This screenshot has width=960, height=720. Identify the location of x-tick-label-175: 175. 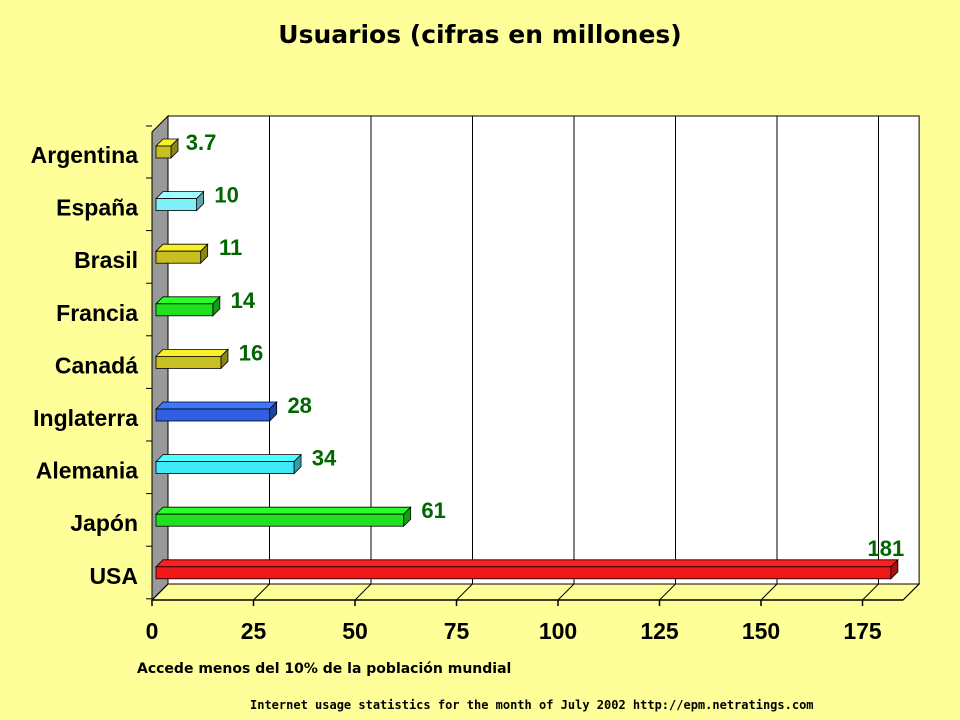
(862, 631).